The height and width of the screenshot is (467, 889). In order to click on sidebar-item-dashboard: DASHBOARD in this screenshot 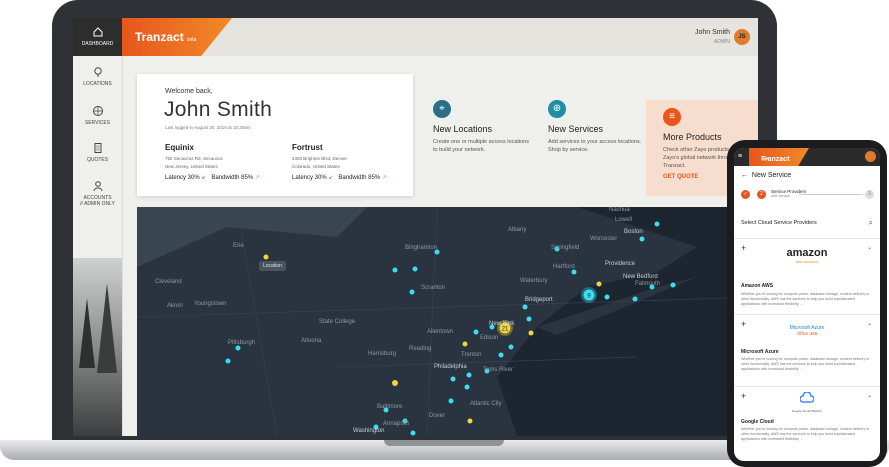, I will do `click(97, 37)`.